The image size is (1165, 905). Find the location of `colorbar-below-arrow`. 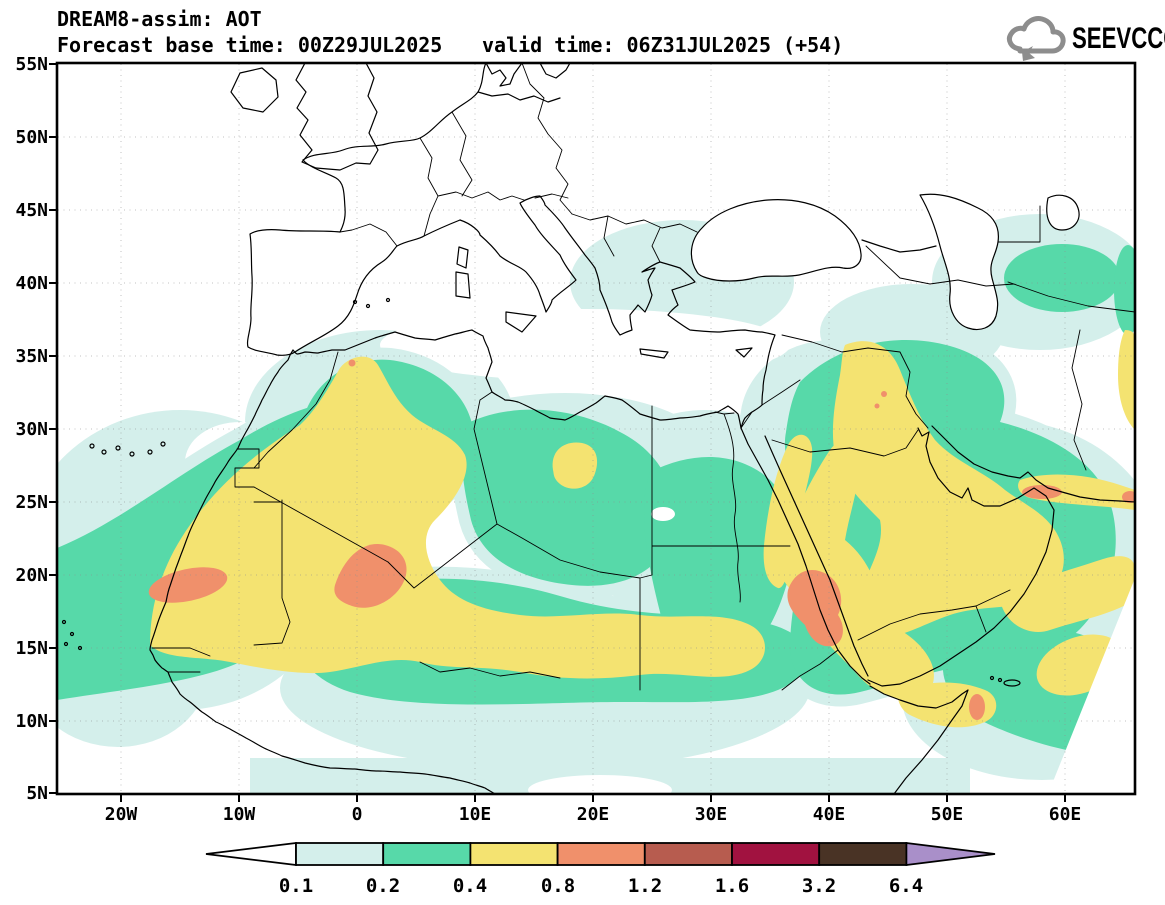

colorbar-below-arrow is located at coordinates (251, 854).